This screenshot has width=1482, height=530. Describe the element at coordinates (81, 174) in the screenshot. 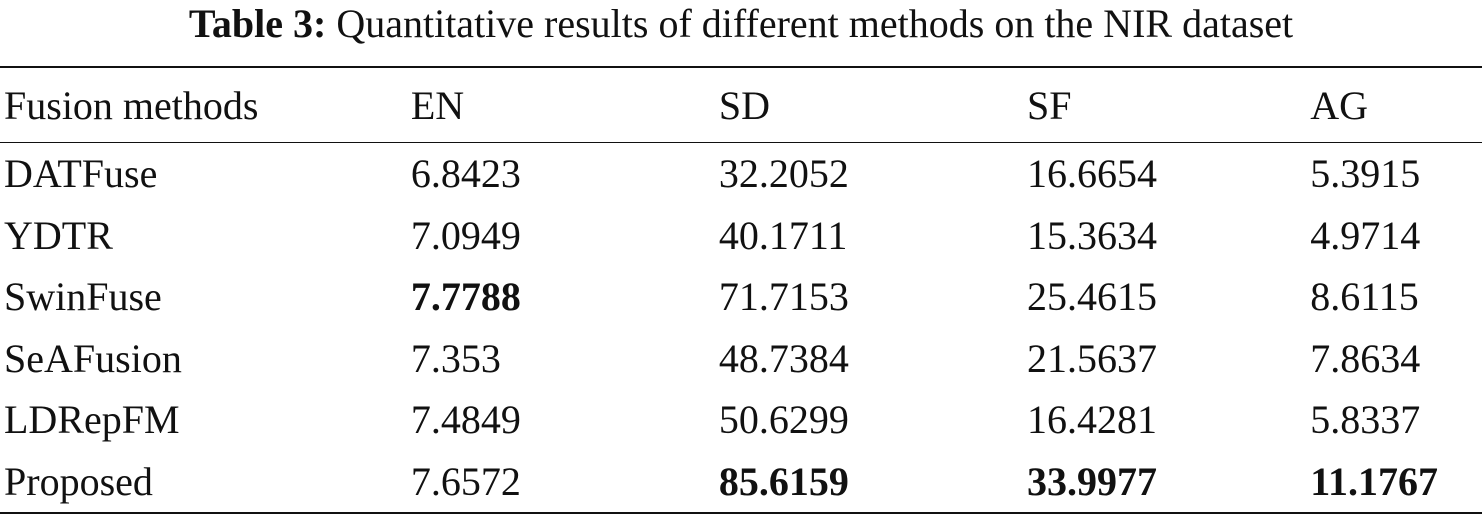

I see `method-cell: DATFuse` at that location.